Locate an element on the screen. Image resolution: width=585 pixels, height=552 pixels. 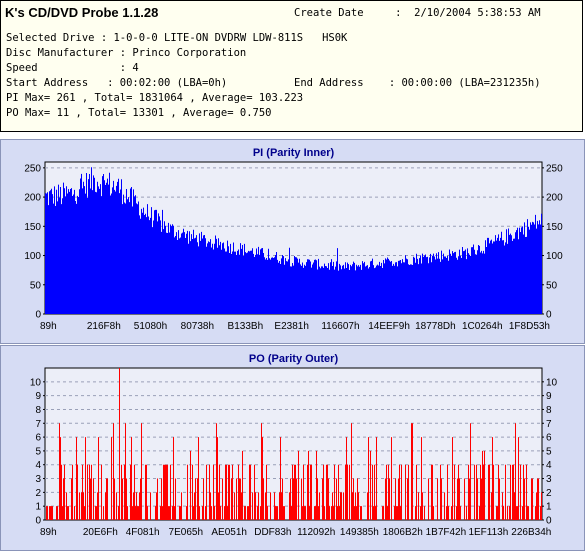
x-tick-label: 226B34h is located at coordinates (531, 532).